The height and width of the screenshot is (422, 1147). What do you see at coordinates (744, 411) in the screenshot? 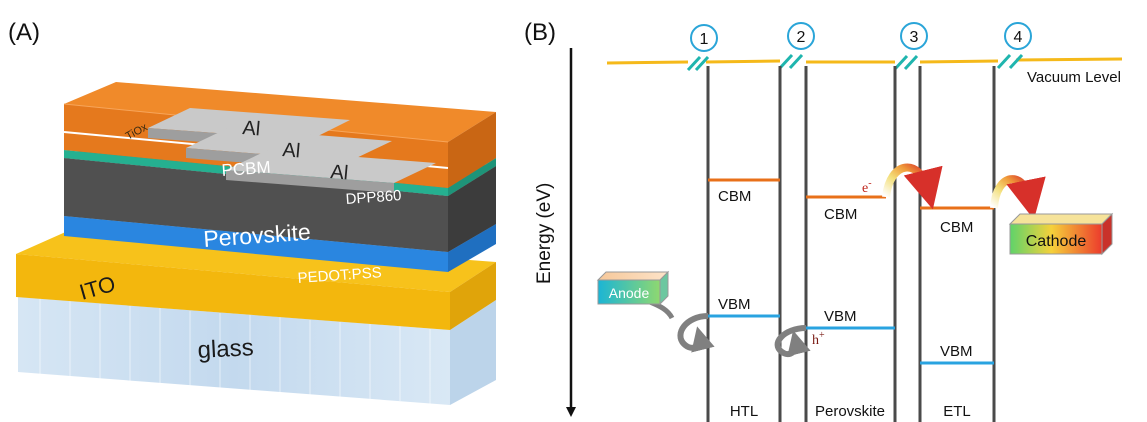
I see `htl-label: HTL` at bounding box center [744, 411].